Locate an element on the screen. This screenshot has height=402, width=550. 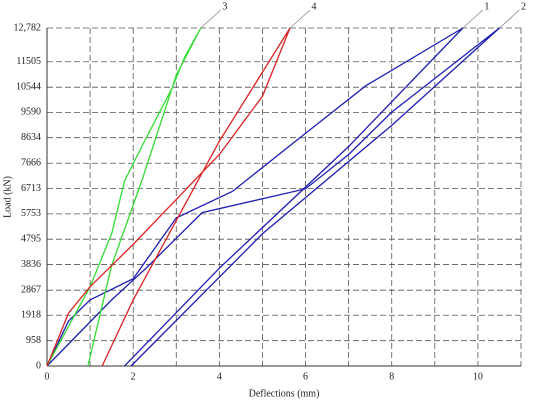
series-label: 1 is located at coordinates (486, 6).